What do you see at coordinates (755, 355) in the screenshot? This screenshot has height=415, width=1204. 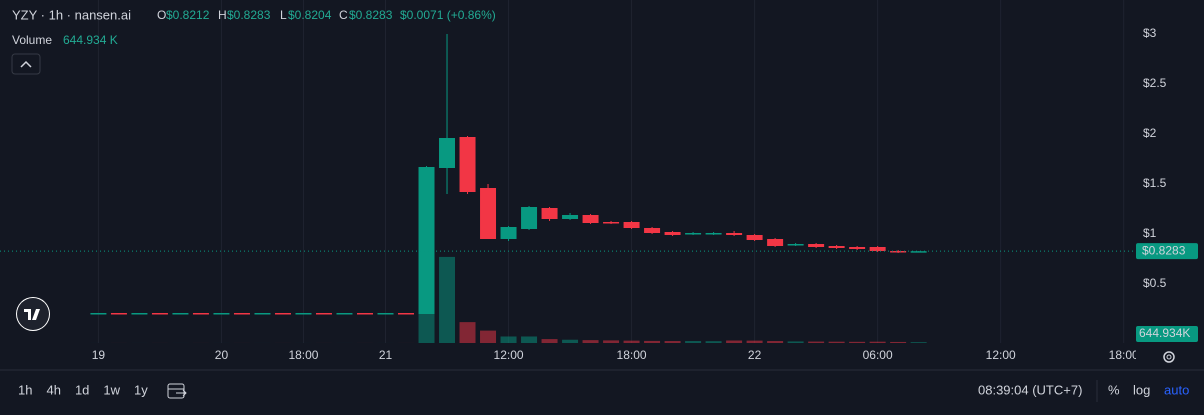 I see `x-tick-label: 22` at bounding box center [755, 355].